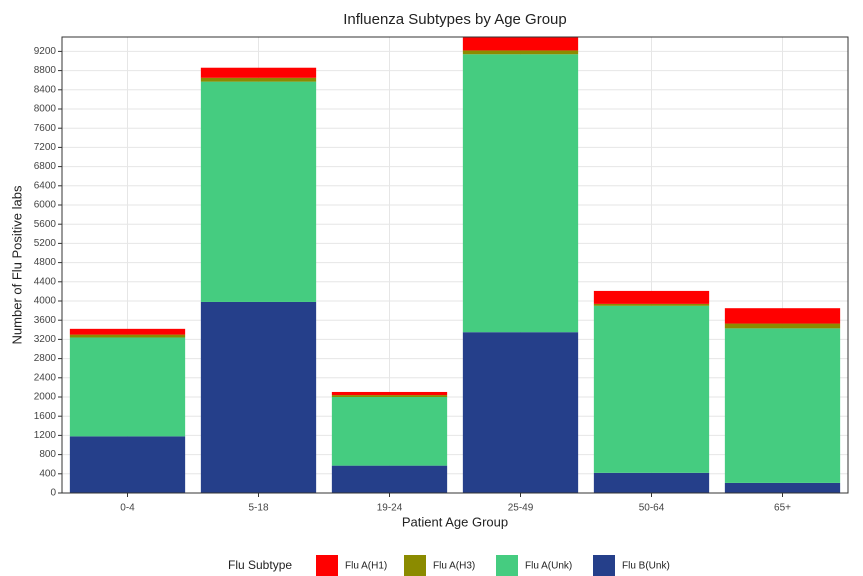 The width and height of the screenshot is (863, 576). I want to click on chart-title: Influenza Subtypes by Age Group, so click(454, 19).